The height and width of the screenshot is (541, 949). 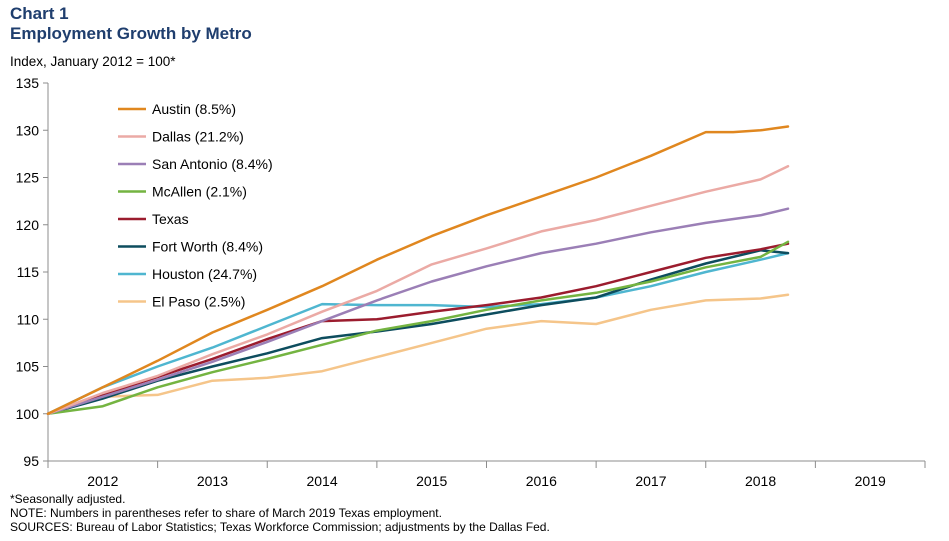 What do you see at coordinates (131, 33) in the screenshot?
I see `chart-subtitle: Employment Growth by Metro` at bounding box center [131, 33].